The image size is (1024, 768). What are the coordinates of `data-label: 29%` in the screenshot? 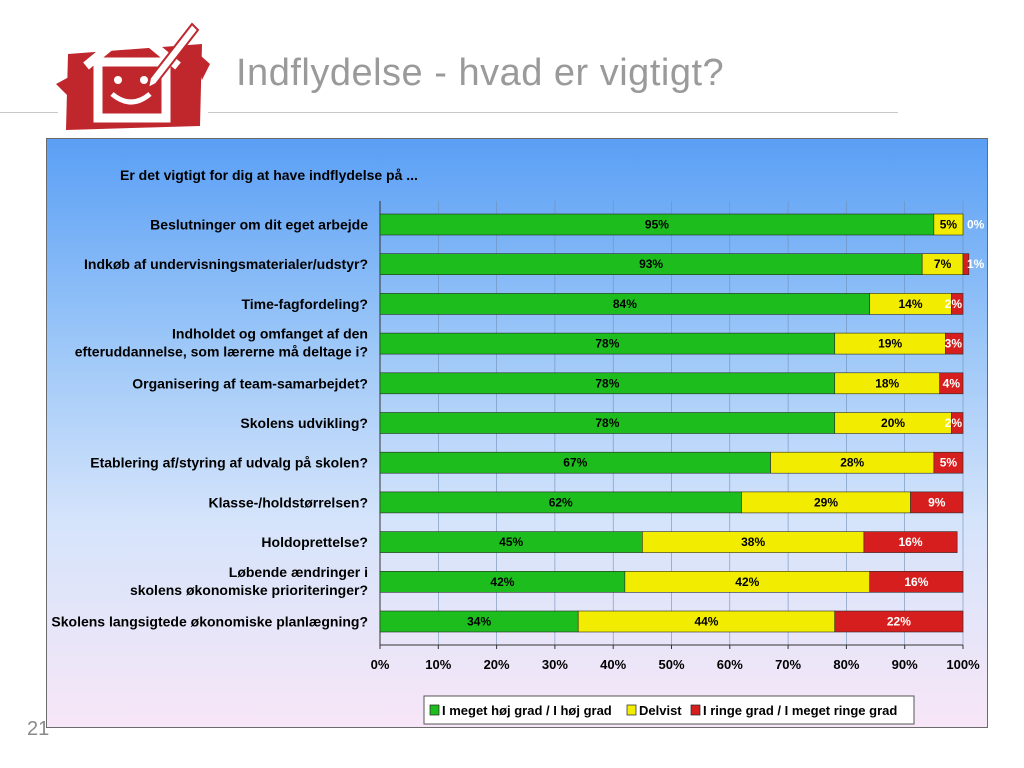 It's located at (826, 502).